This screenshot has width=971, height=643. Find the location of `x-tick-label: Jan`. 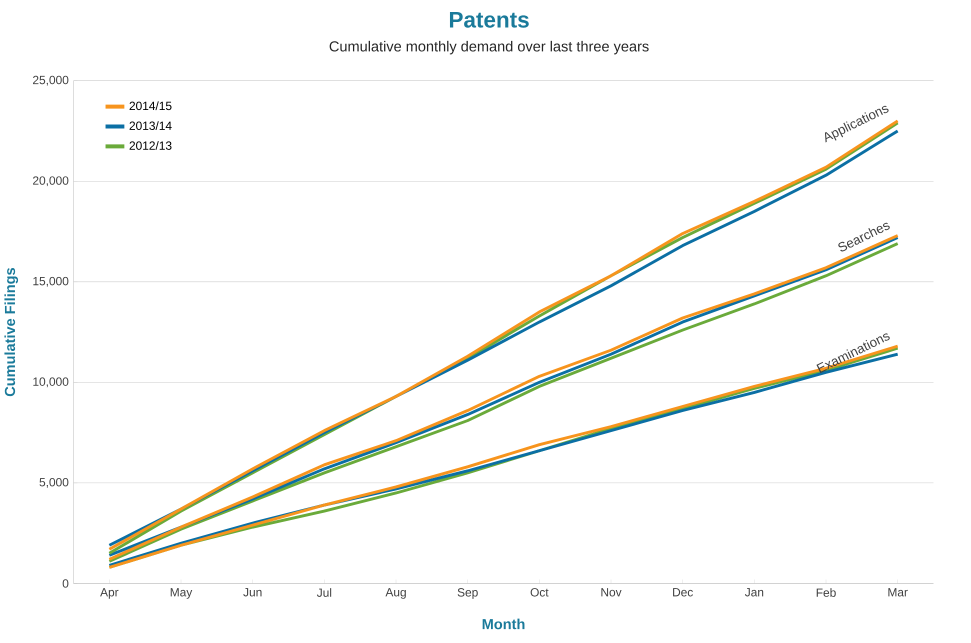

x-tick-label: Jan is located at coordinates (754, 592).